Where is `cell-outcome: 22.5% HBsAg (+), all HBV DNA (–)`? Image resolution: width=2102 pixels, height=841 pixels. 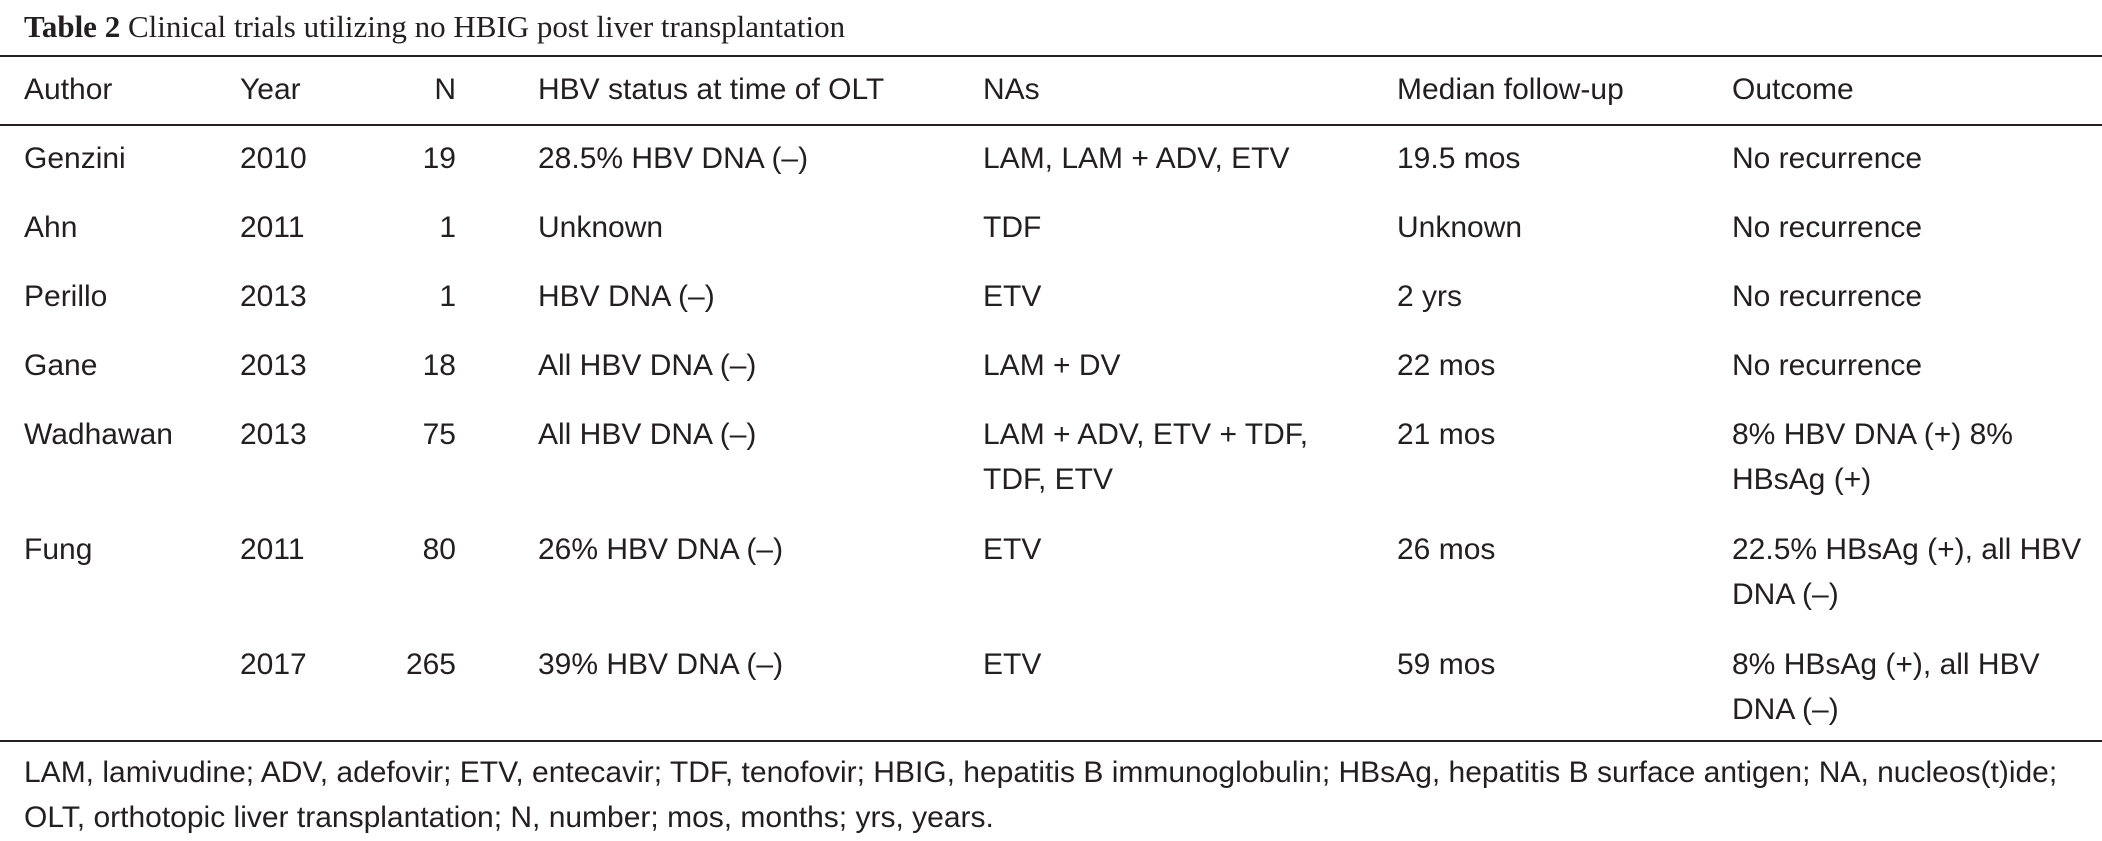 cell-outcome: 22.5% HBsAg (+), all HBV DNA (–) is located at coordinates (1907, 572).